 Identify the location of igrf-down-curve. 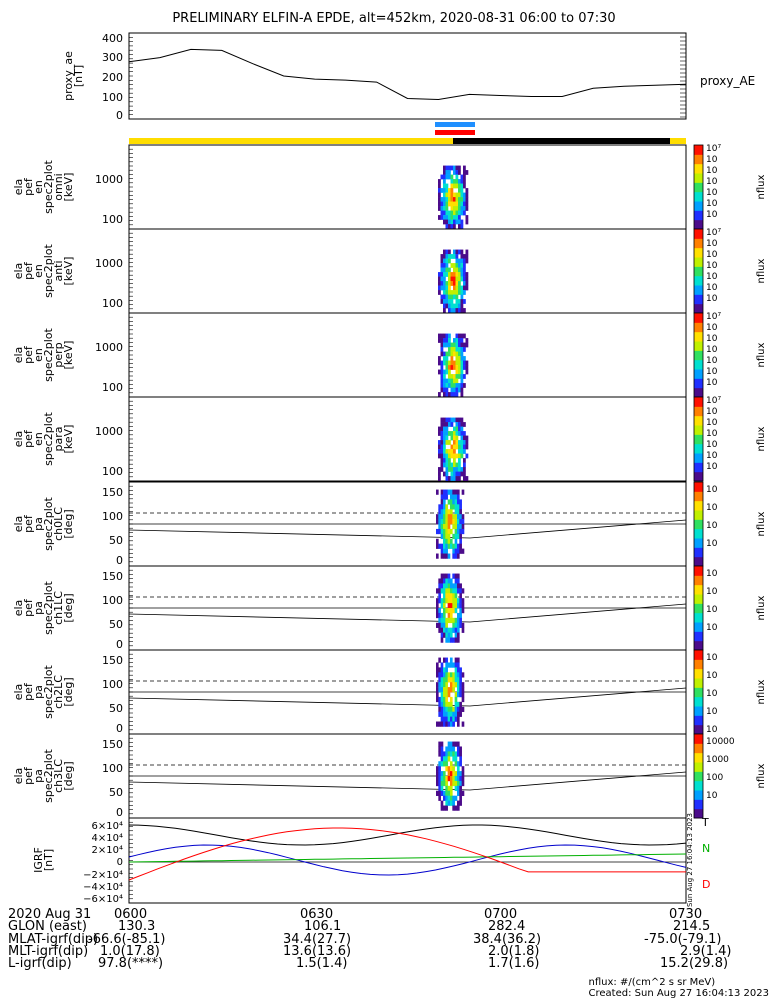
(407, 854).